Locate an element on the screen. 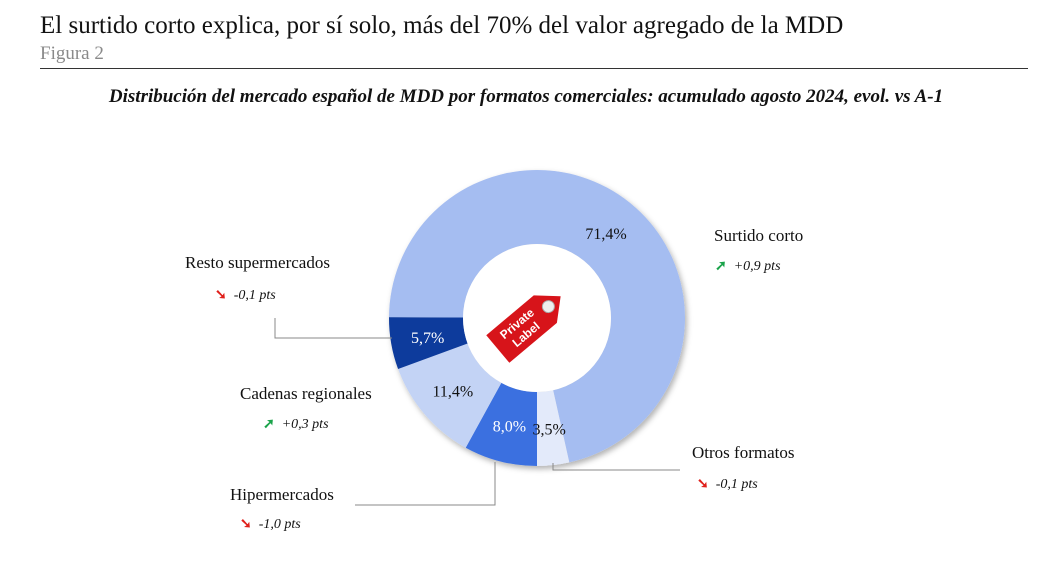  legend-cadenas: Cadenas regionales is located at coordinates (306, 393).